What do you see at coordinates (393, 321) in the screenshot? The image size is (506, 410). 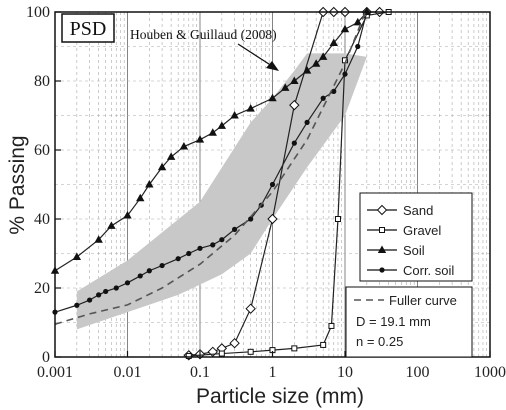 I see `fuller-param-d: D = 19.1 mm` at bounding box center [393, 321].